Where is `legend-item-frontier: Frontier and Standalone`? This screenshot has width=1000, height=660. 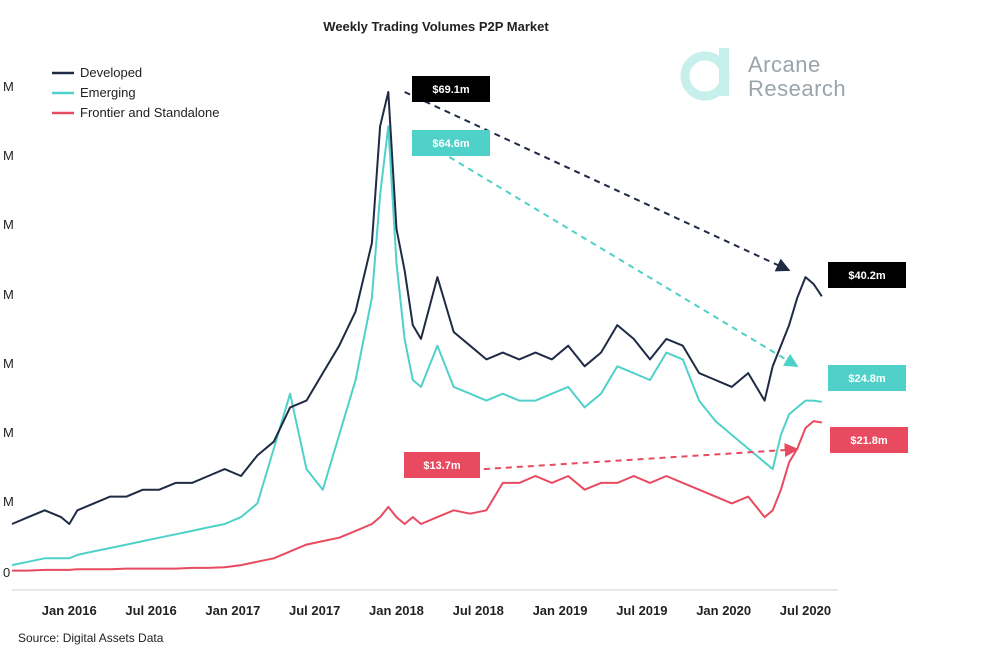
legend-item-frontier: Frontier and Standalone is located at coordinates (135, 112).